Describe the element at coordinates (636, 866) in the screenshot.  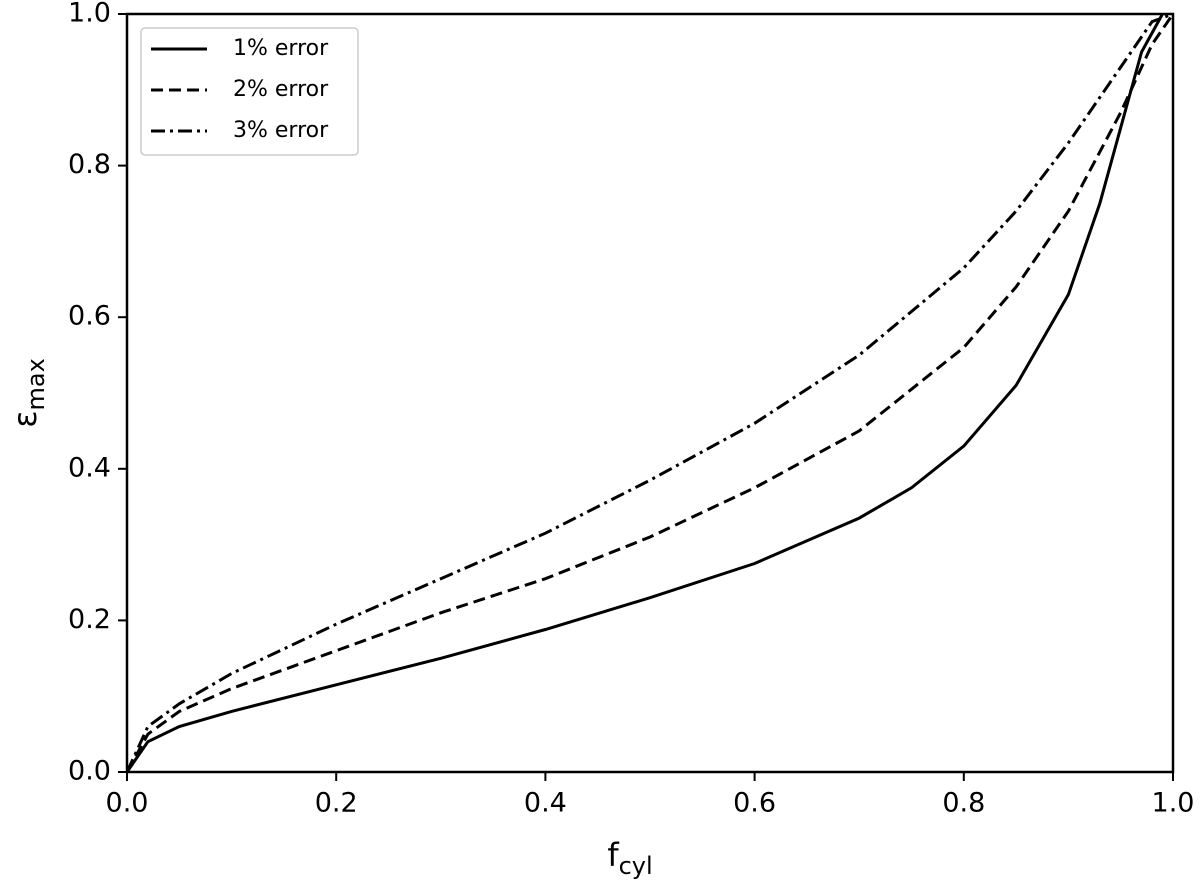
I see `x-label-sub: cyl` at that location.